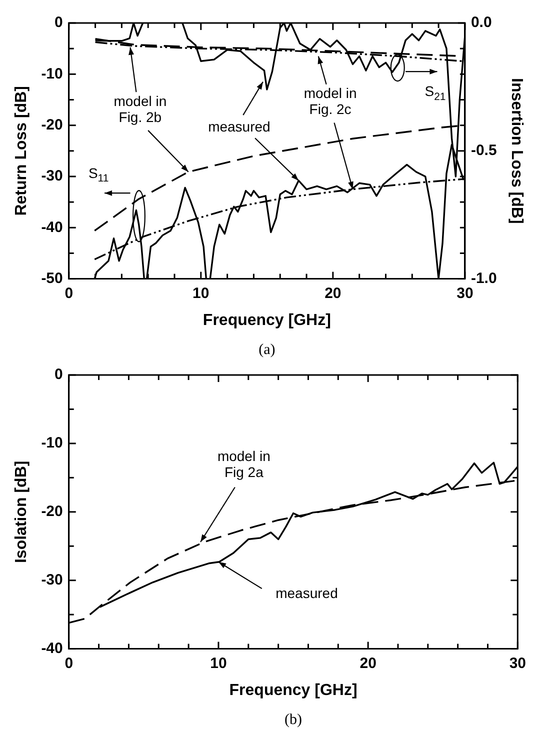 The image size is (540, 742). I want to click on y2-tick-label: -0.5, so click(483, 151).